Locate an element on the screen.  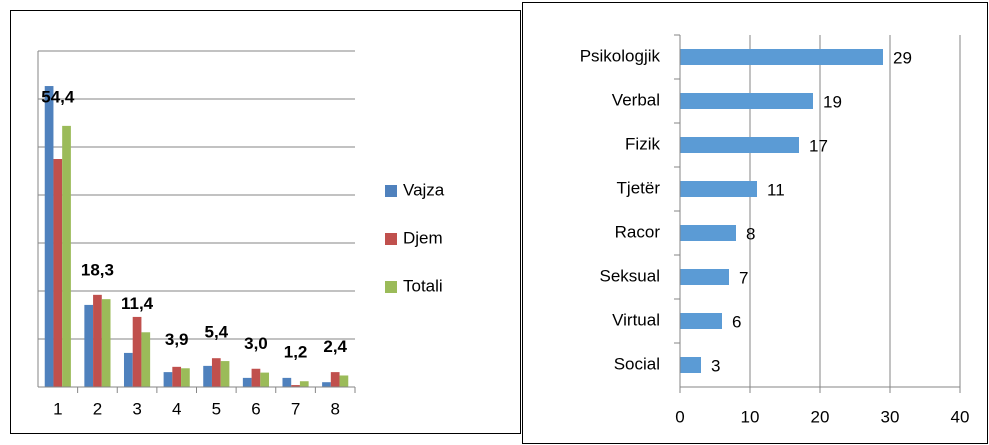
x-tick-label: 5 is located at coordinates (216, 408).